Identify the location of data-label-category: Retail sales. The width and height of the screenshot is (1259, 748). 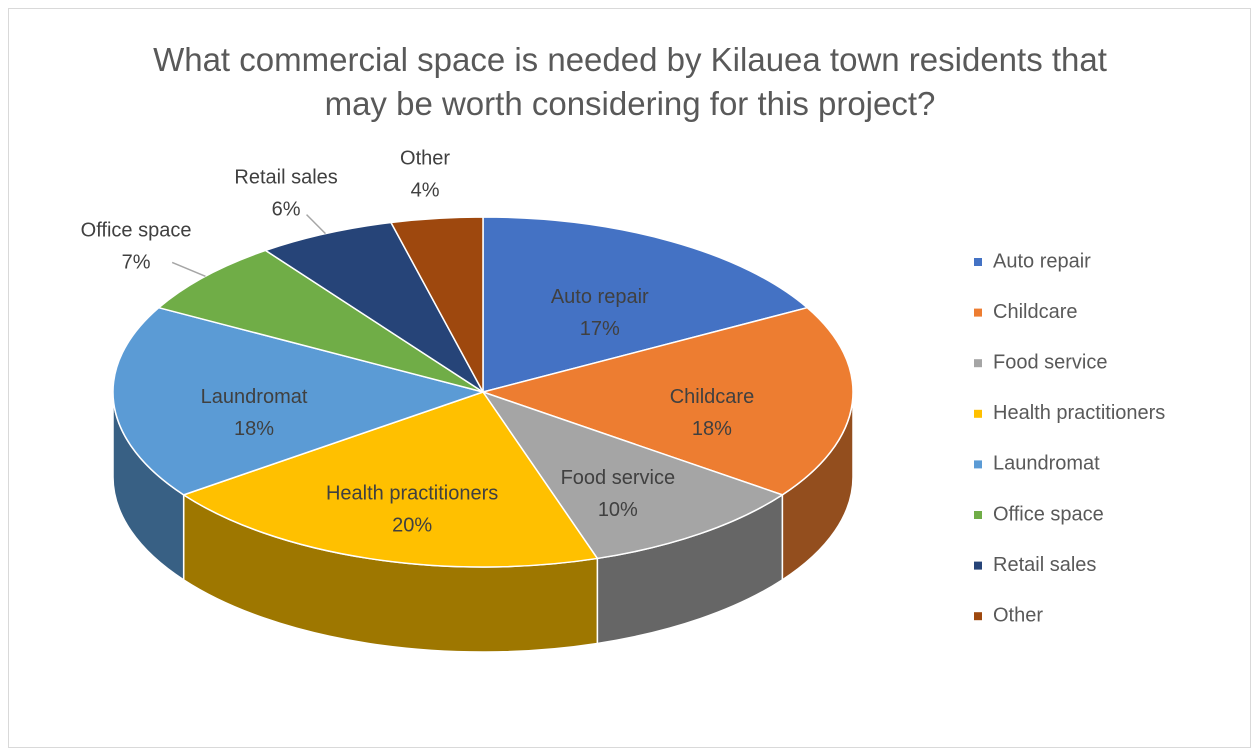
(285, 177).